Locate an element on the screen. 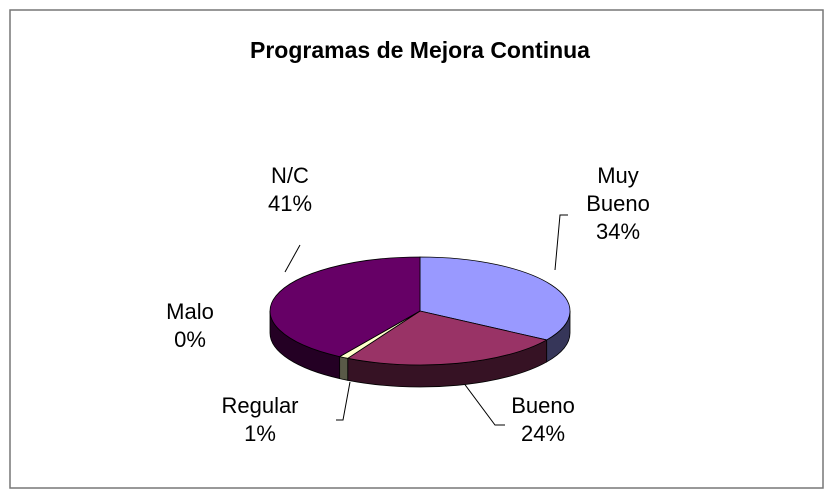 Image resolution: width=833 pixels, height=497 pixels. slice-value: 24% is located at coordinates (543, 433).